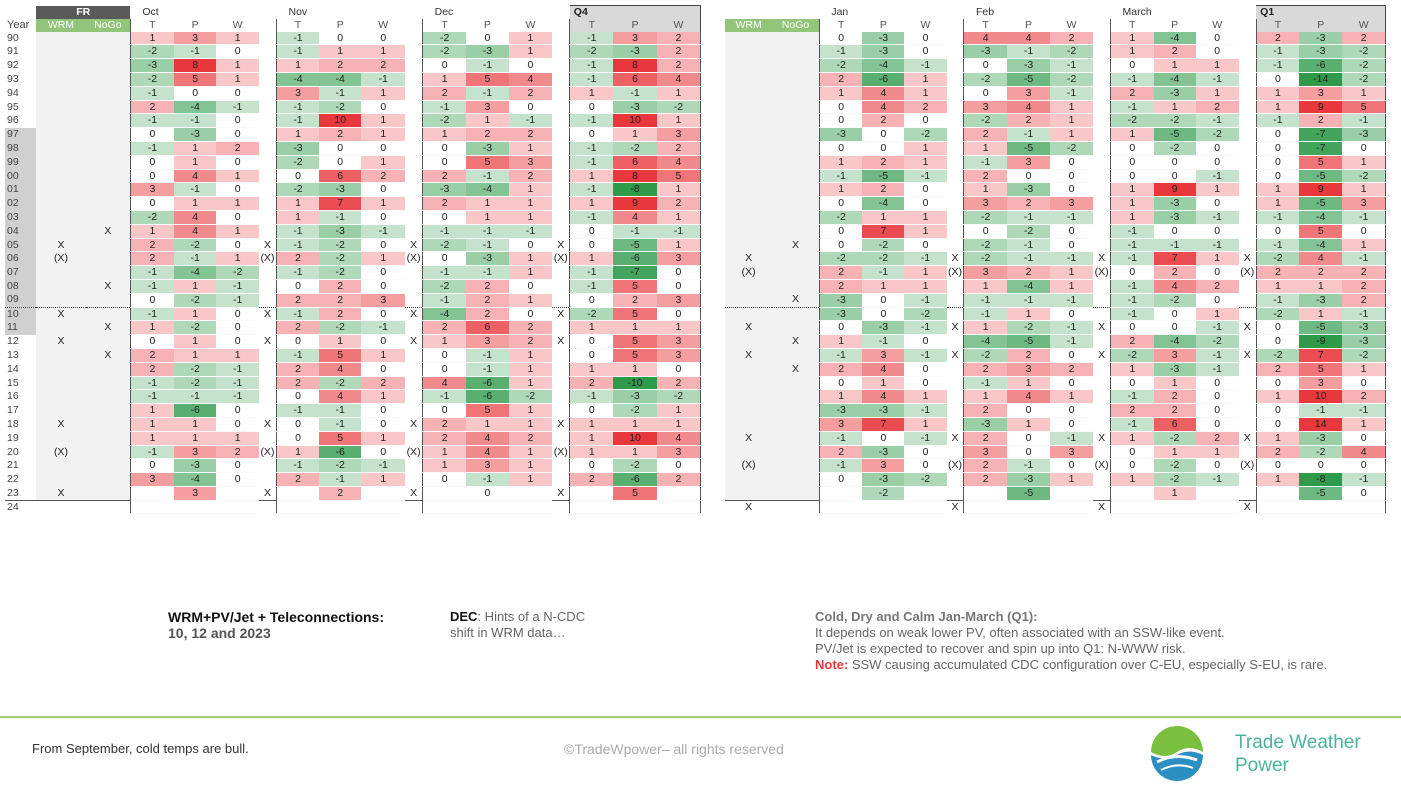 Image resolution: width=1401 pixels, height=788 pixels. I want to click on year-cell: 22, so click(13, 479).